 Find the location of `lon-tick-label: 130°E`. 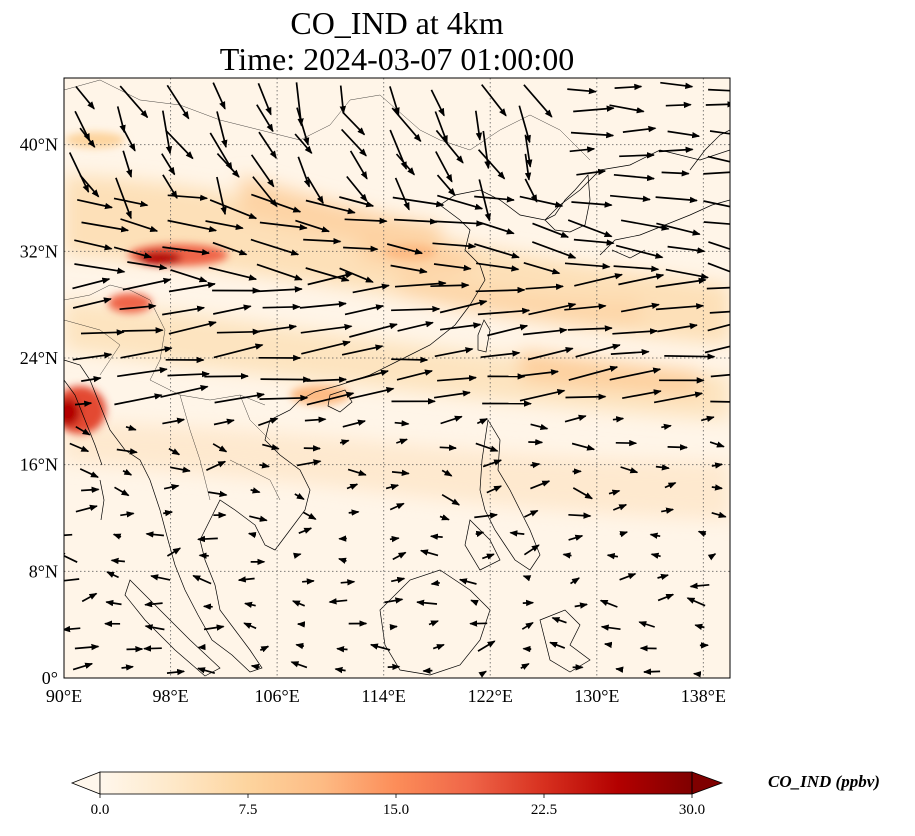

lon-tick-label: 130°E is located at coordinates (596, 696).